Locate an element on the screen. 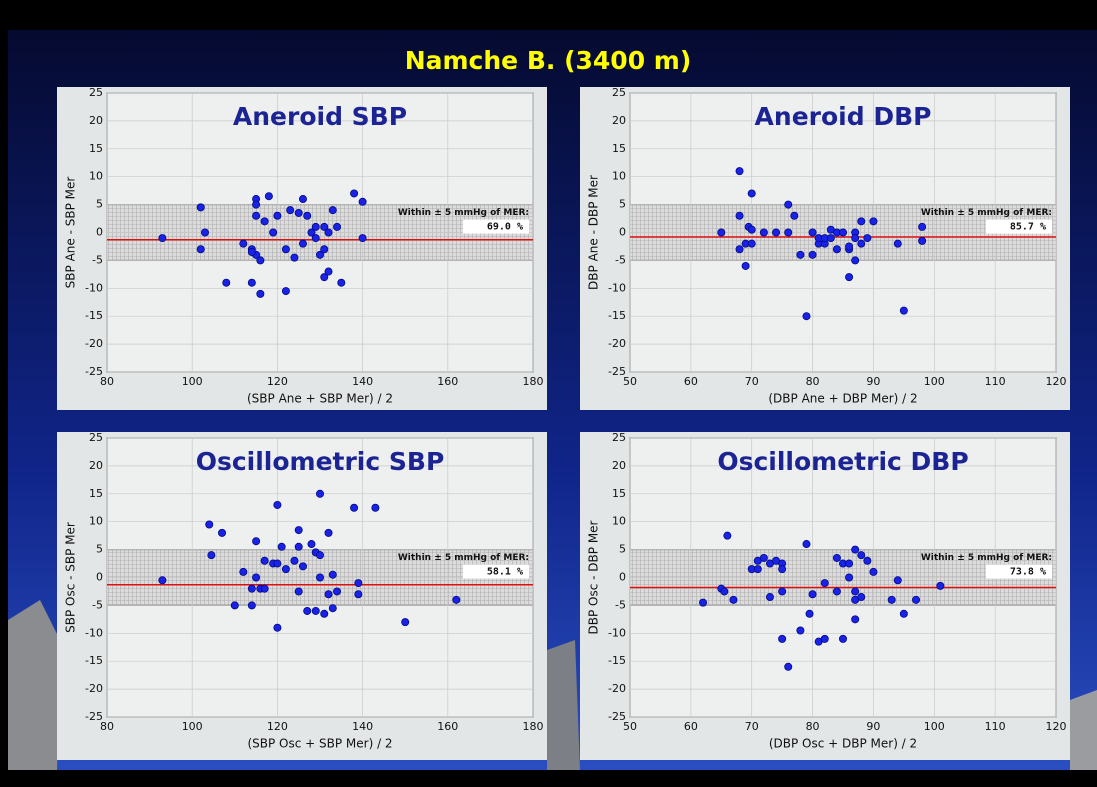 The image size is (1097, 787). x-tick-label: 180 is located at coordinates (533, 381).